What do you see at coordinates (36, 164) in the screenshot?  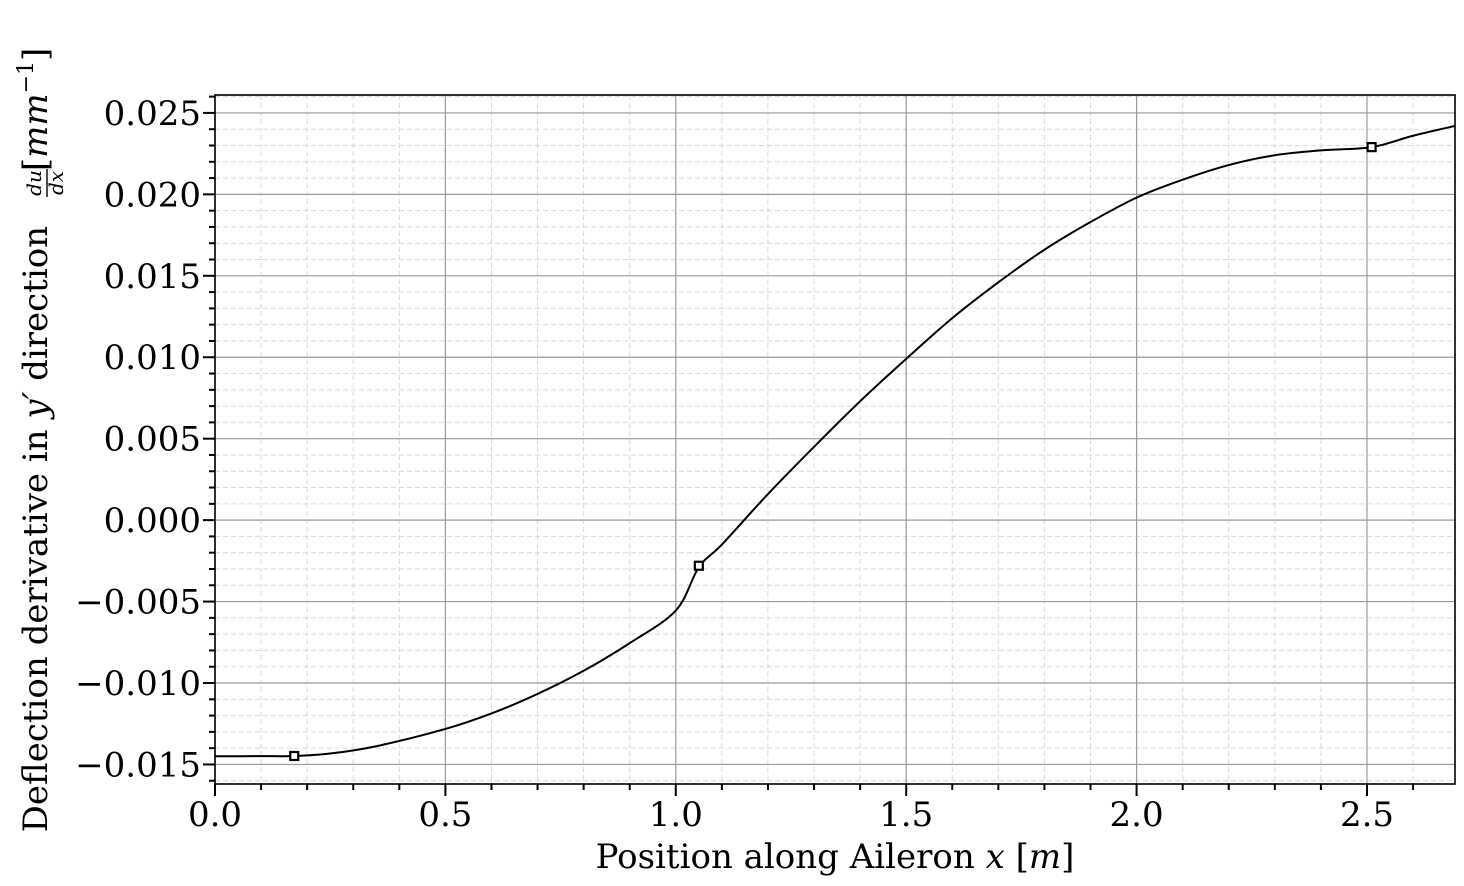 I see `y-axis-label-unit-open: [` at bounding box center [36, 164].